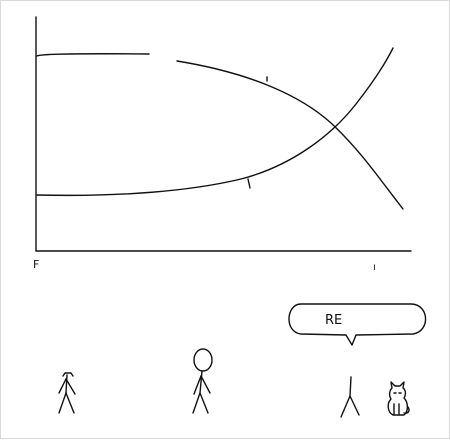 This screenshot has width=450, height=440. What do you see at coordinates (374, 267) in the screenshot?
I see `x-axis-end-label: ı` at bounding box center [374, 267].